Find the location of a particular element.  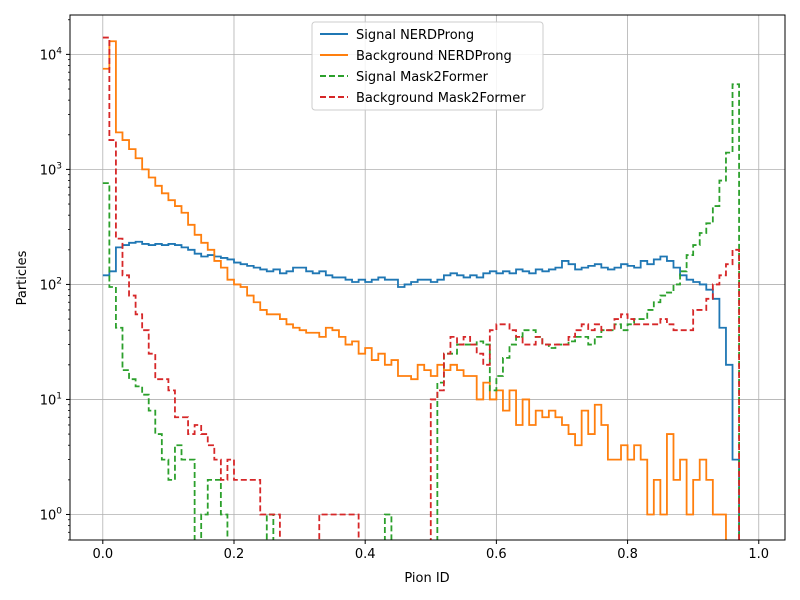

y-tick-label: 10¹ is located at coordinates (51, 399).